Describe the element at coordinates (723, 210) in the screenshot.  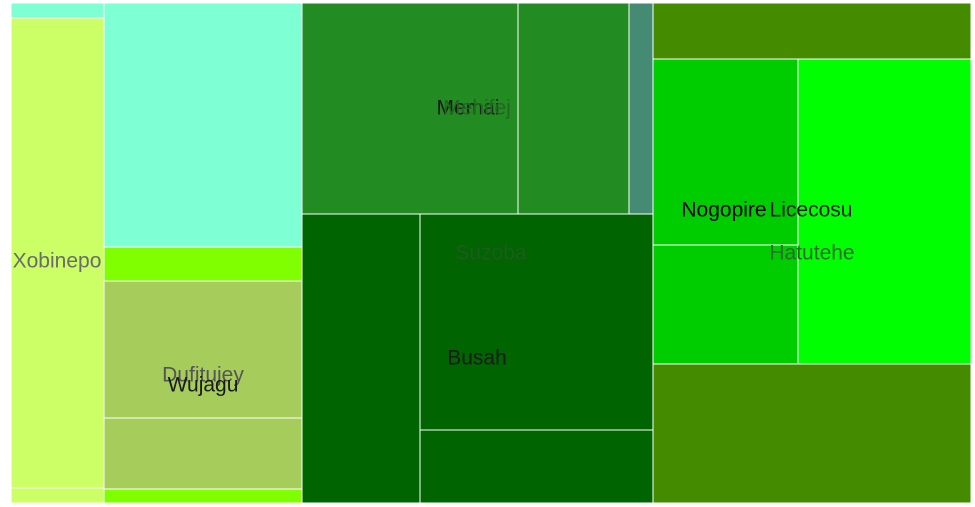
I see `tile-label-nogopire: Nogopire` at that location.